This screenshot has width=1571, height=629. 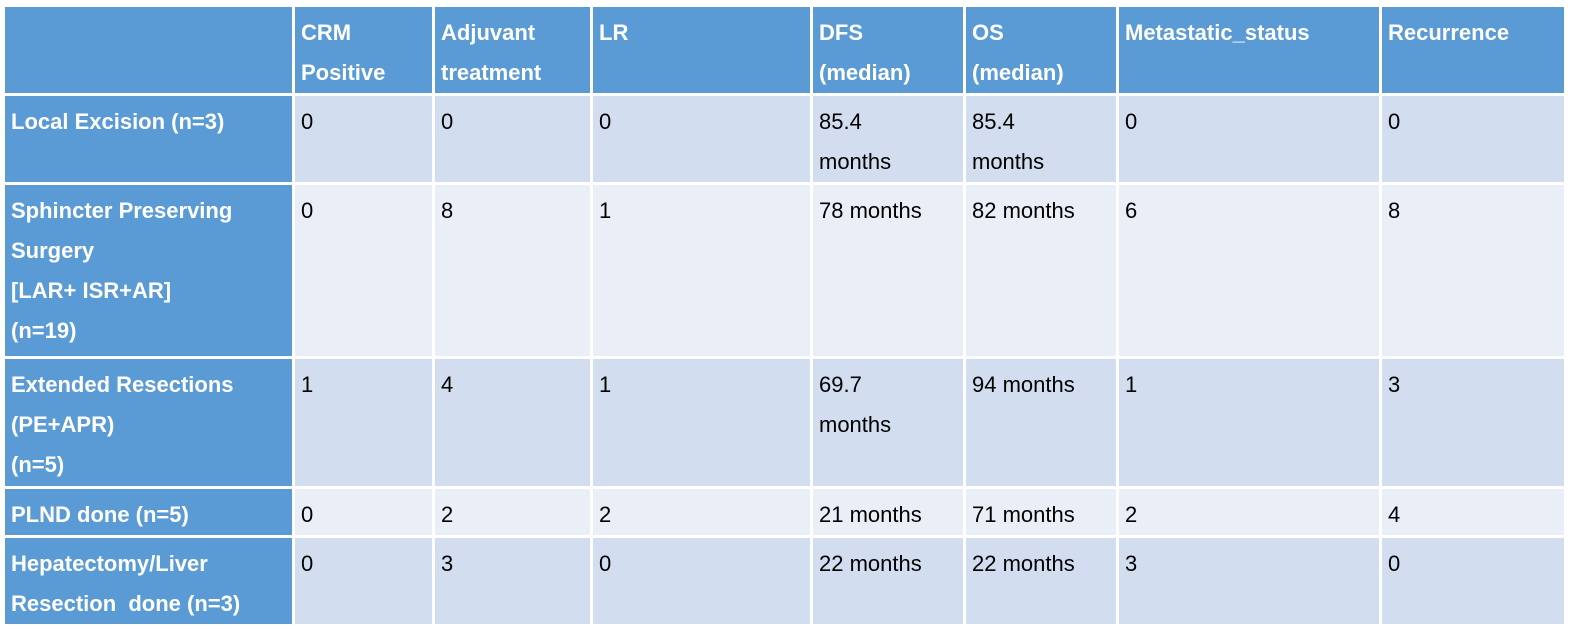 What do you see at coordinates (701, 50) in the screenshot?
I see `header-cell: LR` at bounding box center [701, 50].